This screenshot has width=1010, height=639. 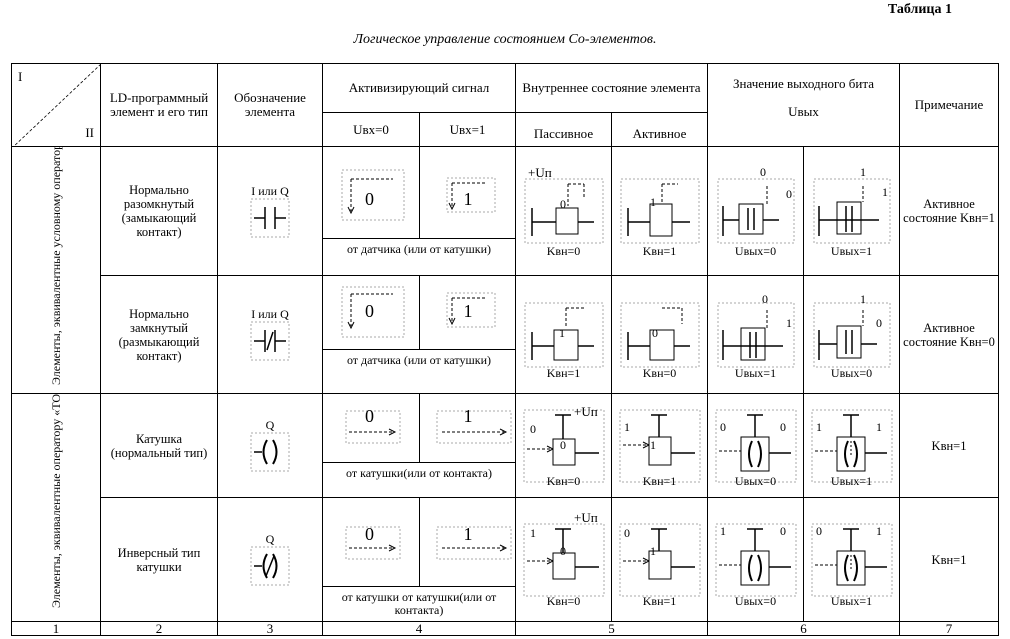 What do you see at coordinates (419, 445) in the screenshot?
I see `row3-signal: 0 1 от катушки(или от контакта)` at bounding box center [419, 445].